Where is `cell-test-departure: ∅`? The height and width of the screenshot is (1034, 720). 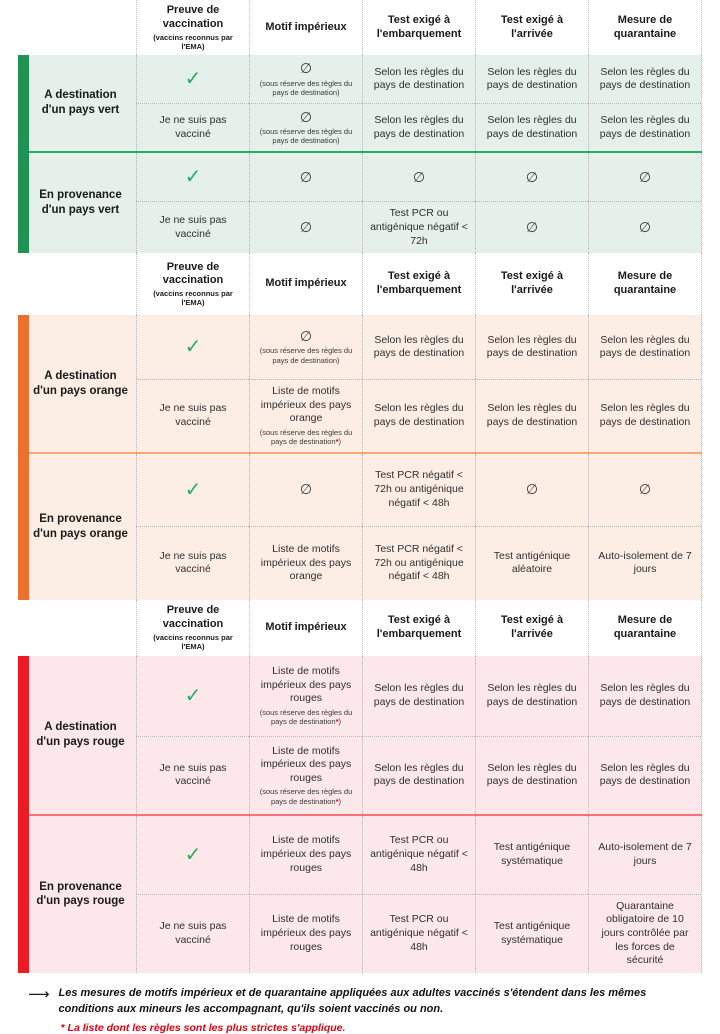 cell-test-departure: ∅ is located at coordinates (418, 177).